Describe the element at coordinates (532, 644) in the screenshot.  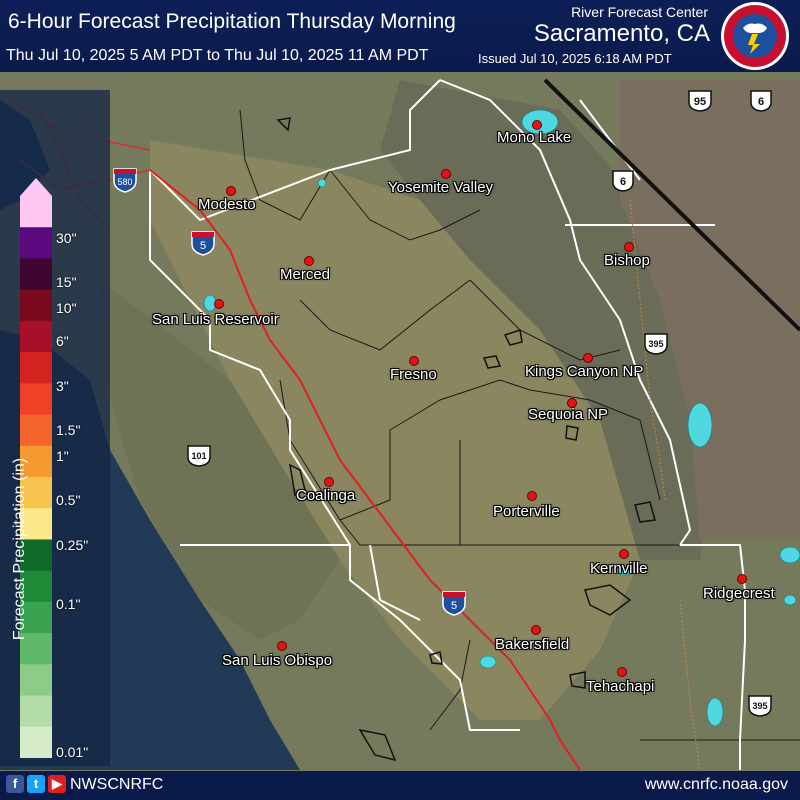
I see `city-label: Bakersfield` at that location.